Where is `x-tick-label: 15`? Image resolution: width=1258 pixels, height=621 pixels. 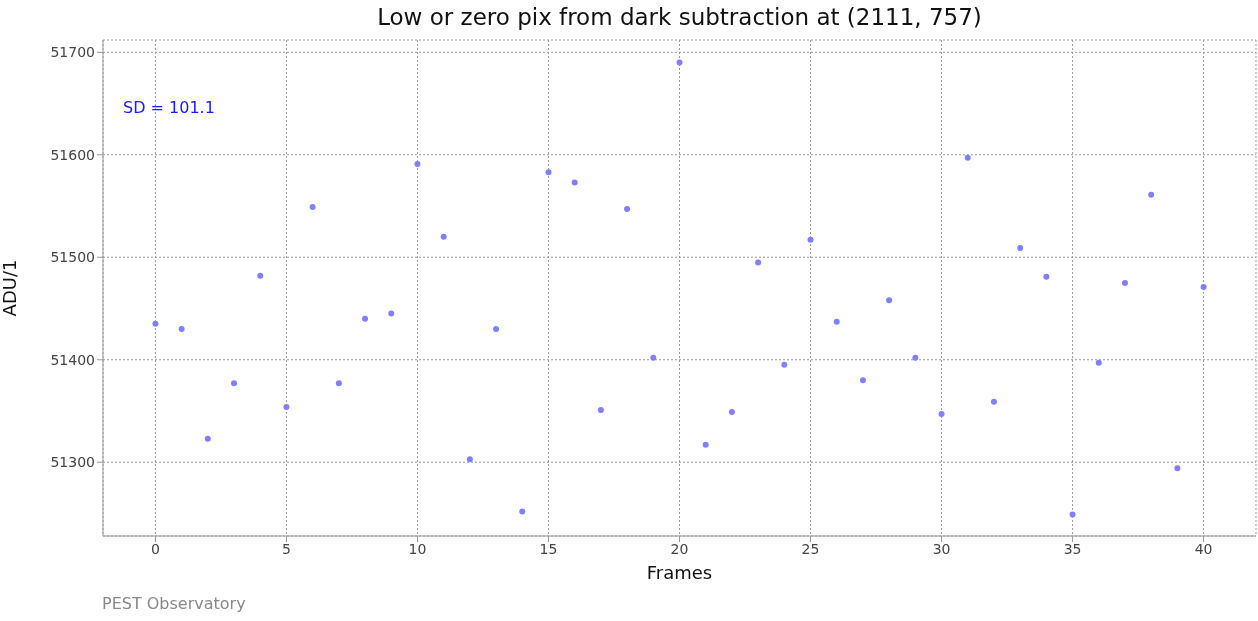 x-tick-label: 15 is located at coordinates (548, 548).